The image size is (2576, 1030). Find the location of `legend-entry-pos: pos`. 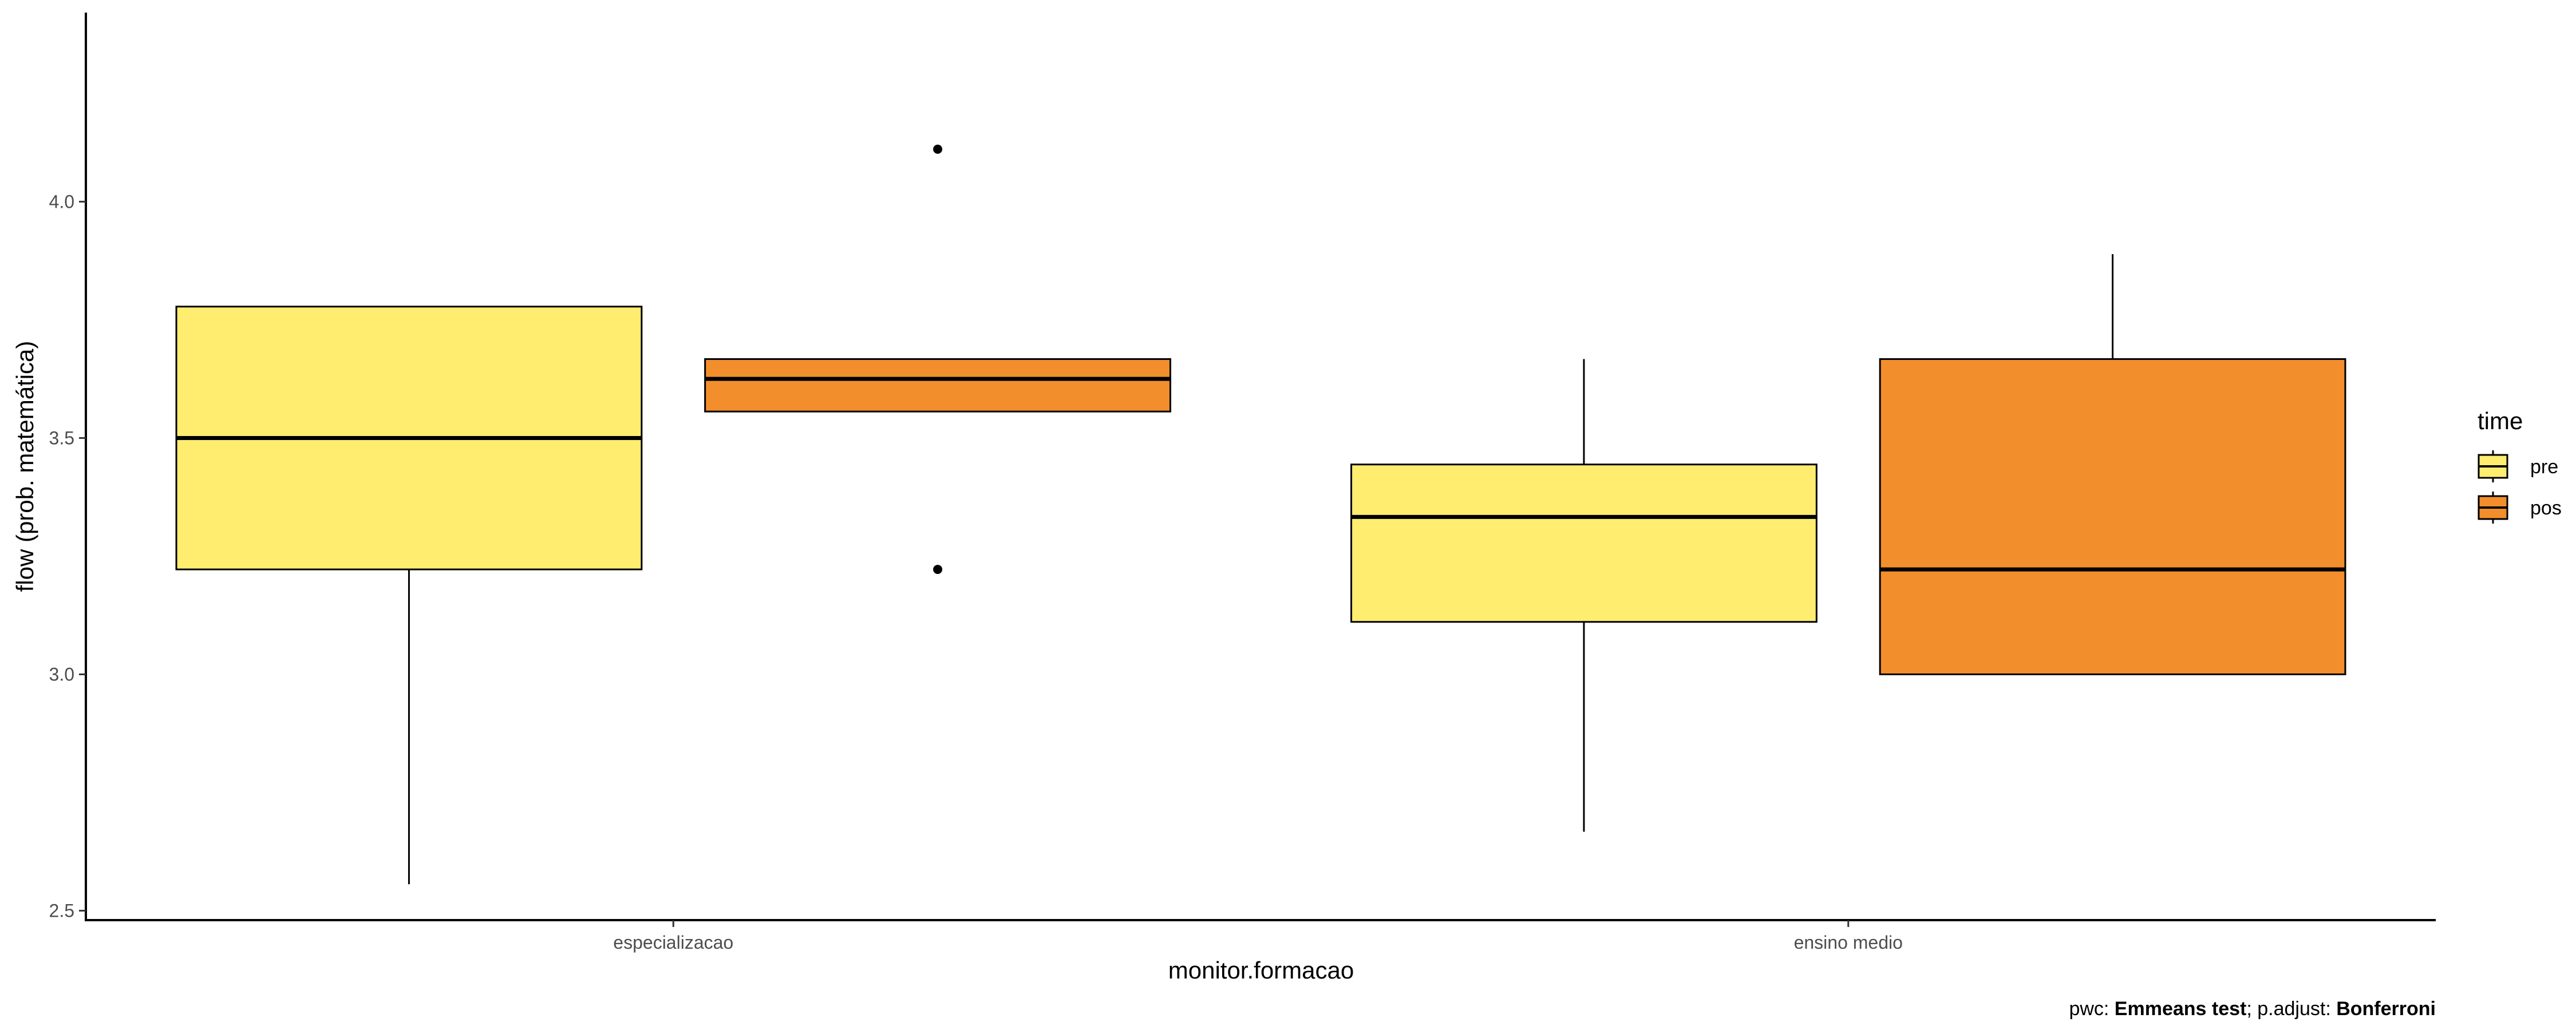

legend-entry-pos: pos is located at coordinates (2520, 508).